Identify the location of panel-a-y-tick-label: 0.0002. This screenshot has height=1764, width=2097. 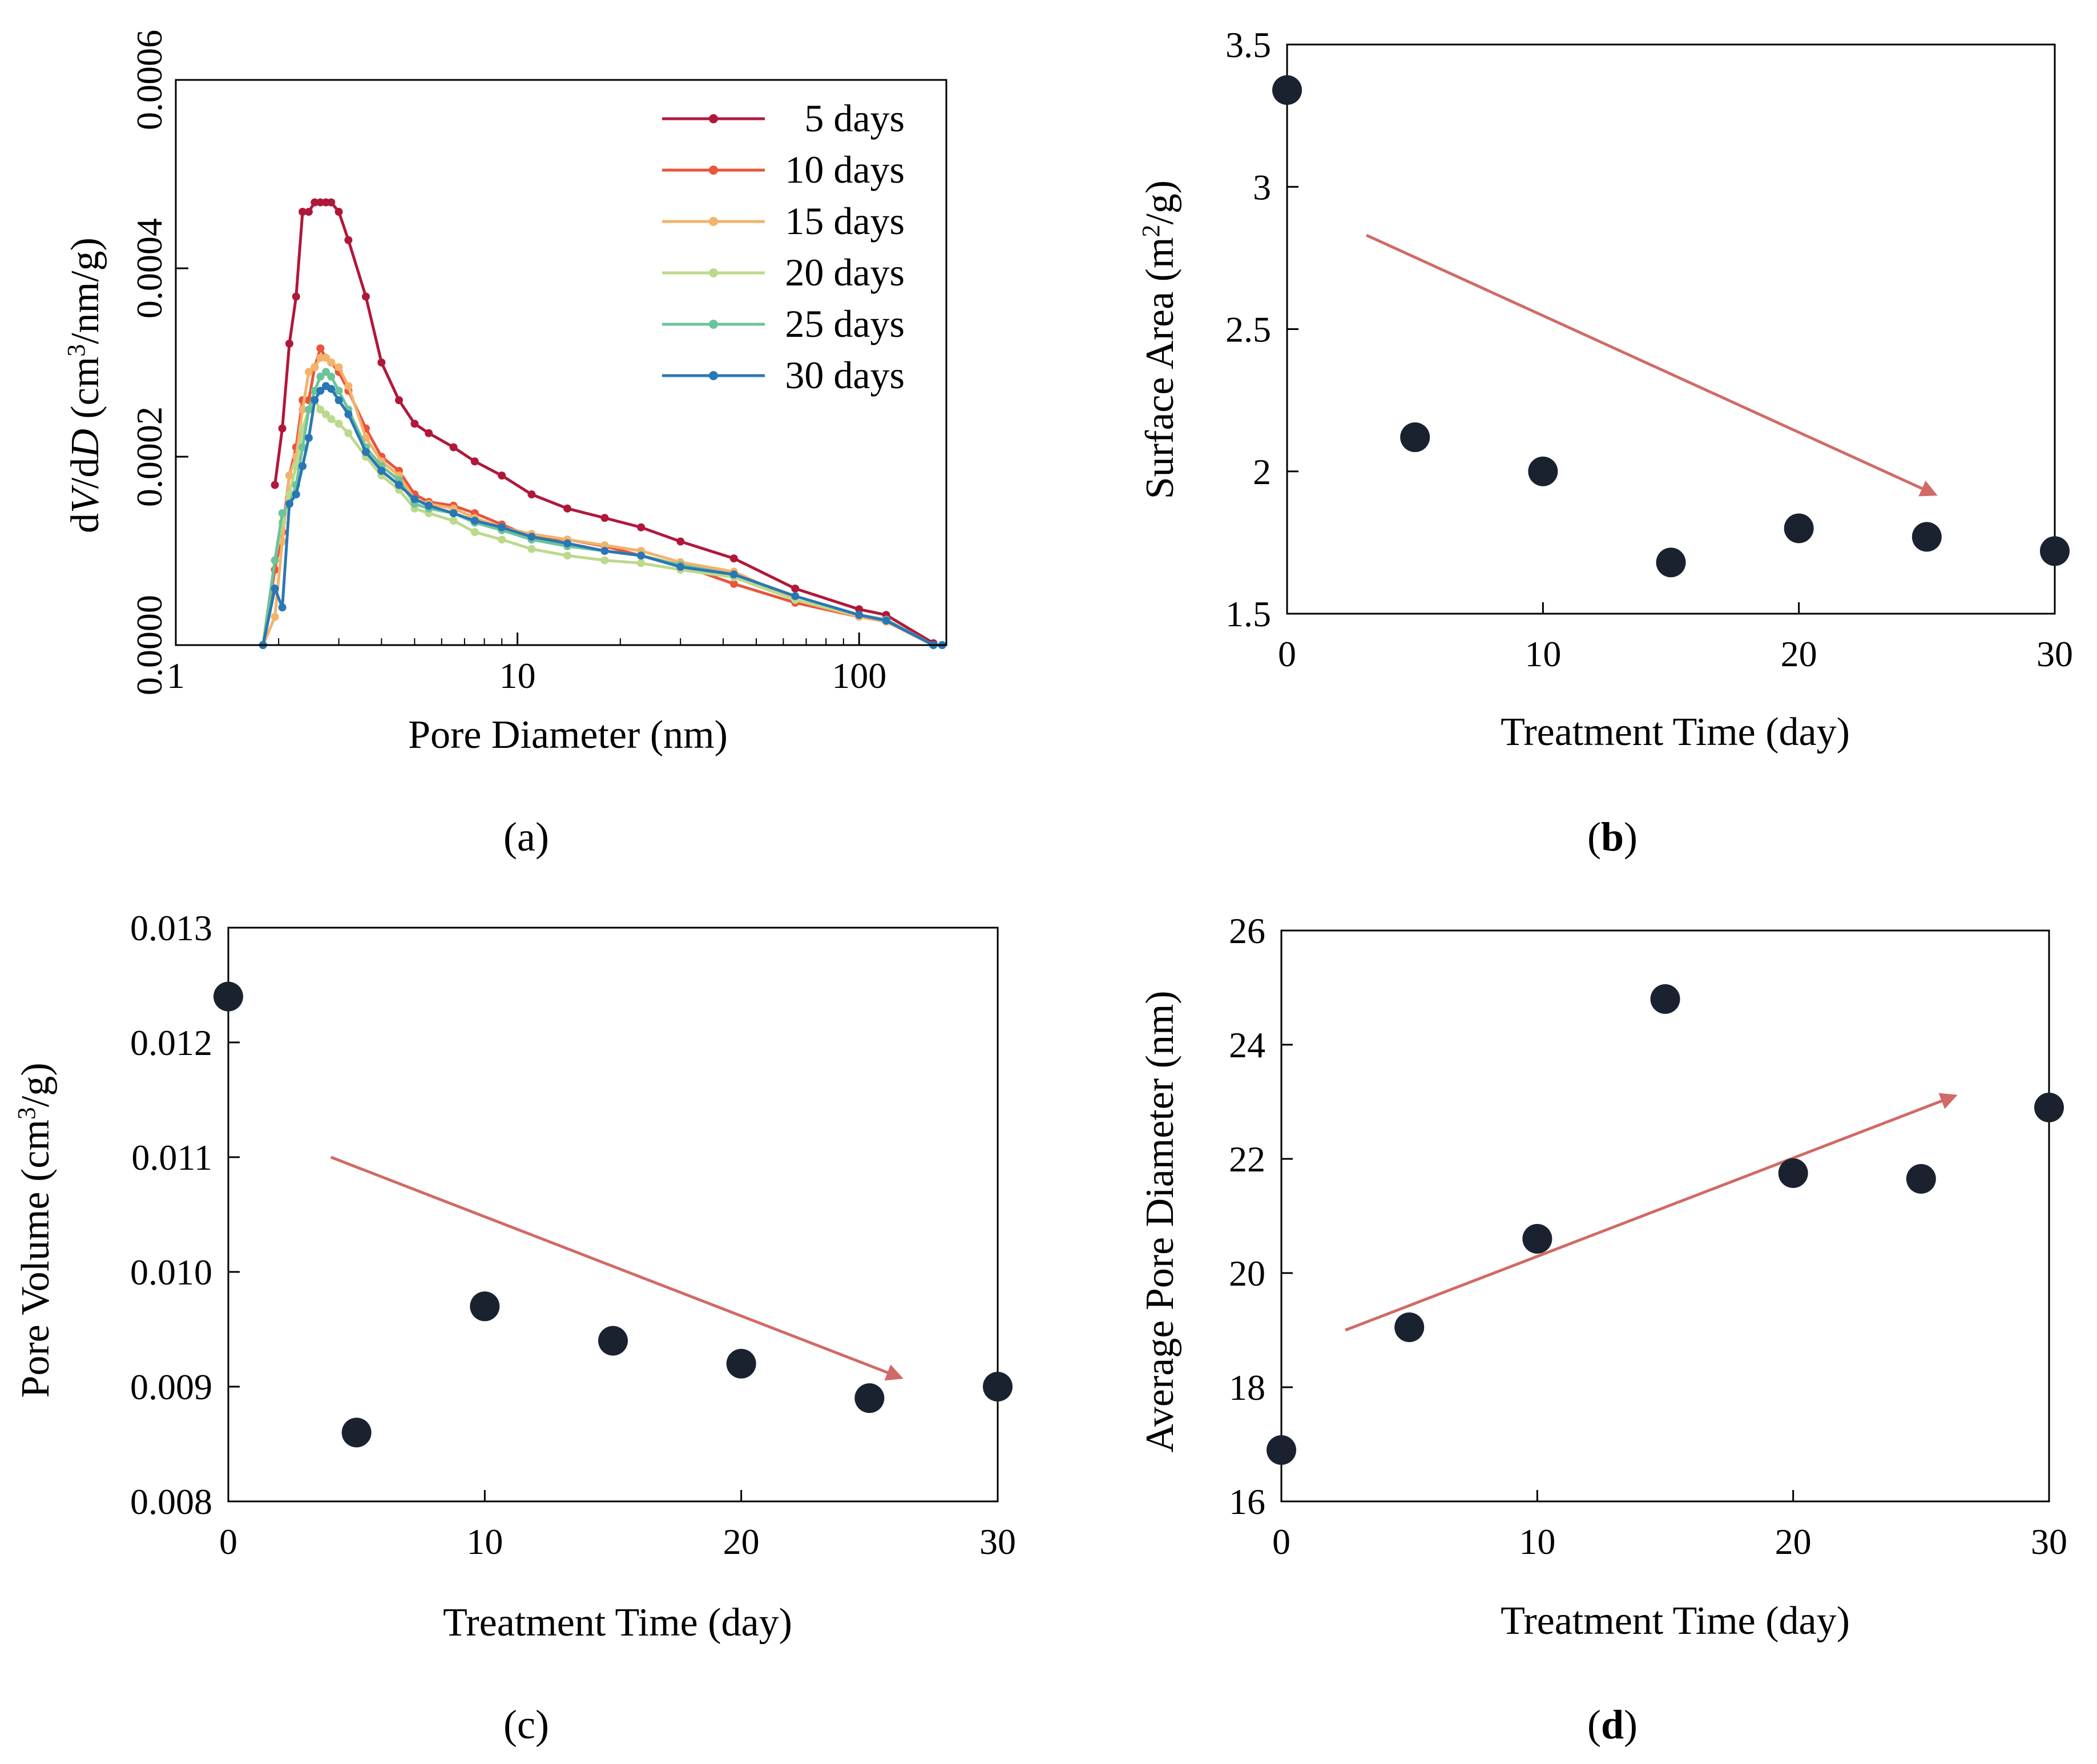
(149, 456).